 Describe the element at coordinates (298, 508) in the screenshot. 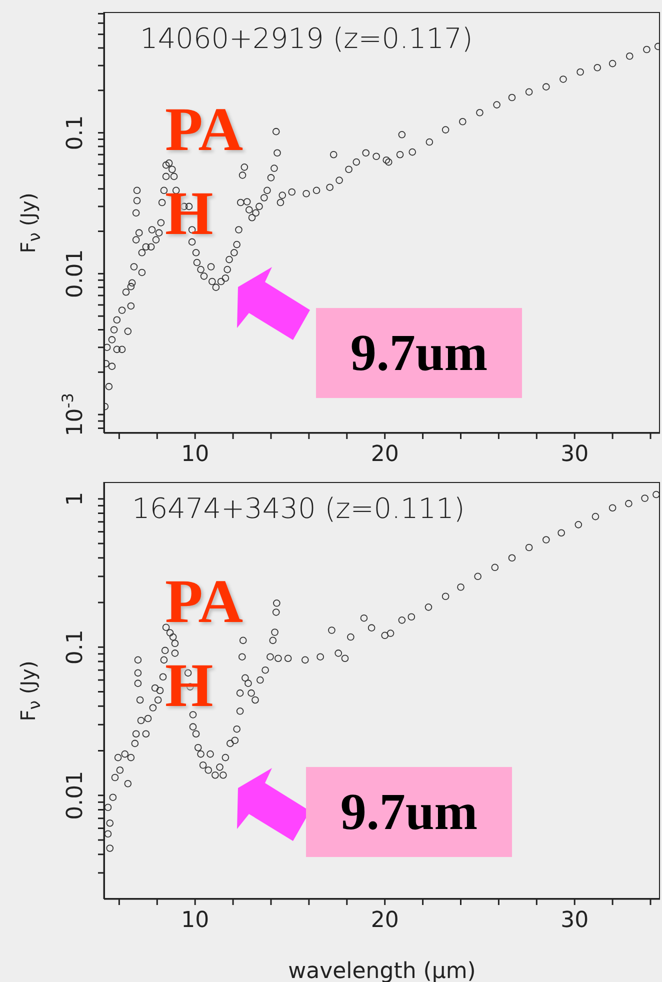

I see `chart-title: 16474+3430 (z=0.111)` at that location.